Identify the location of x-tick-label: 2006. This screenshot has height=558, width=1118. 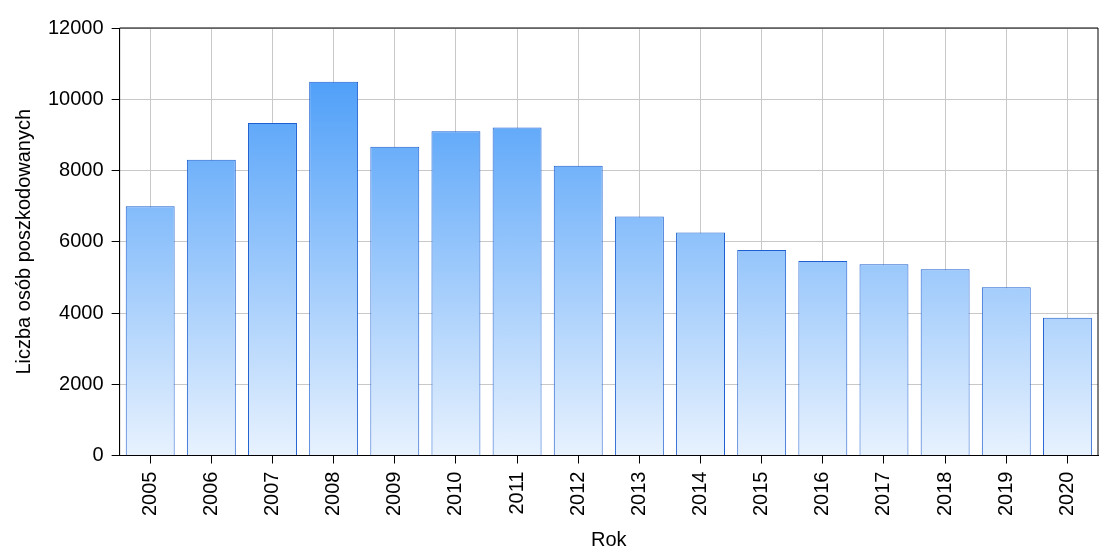
(209, 494).